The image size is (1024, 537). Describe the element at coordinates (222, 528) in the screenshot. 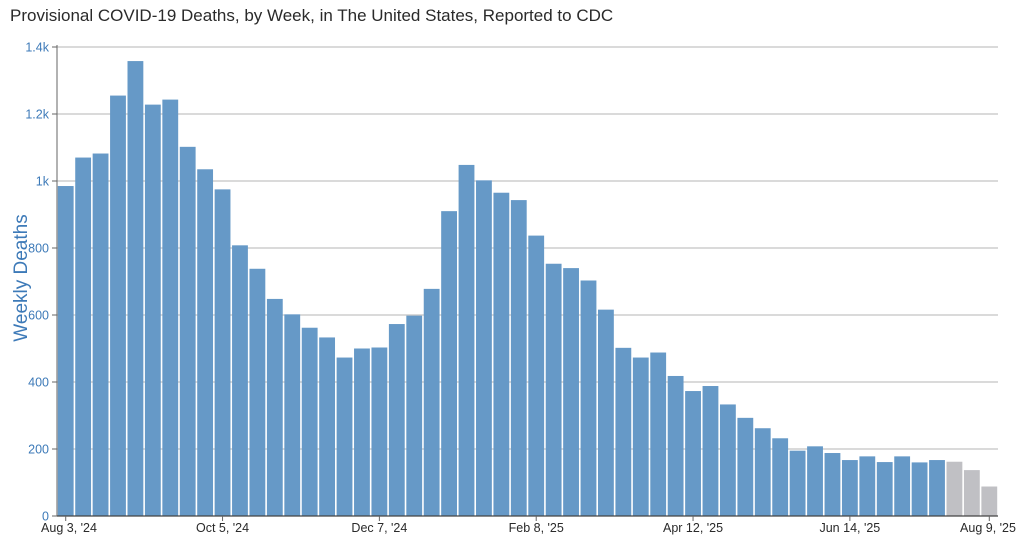

I see `x-tick-label: Oct 5, '24` at that location.